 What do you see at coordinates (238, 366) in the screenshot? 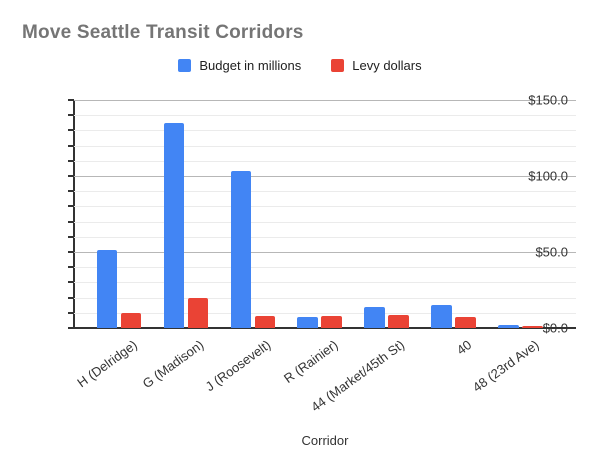
I see `x-axis-category-label: J (Roosevelt)` at bounding box center [238, 366].